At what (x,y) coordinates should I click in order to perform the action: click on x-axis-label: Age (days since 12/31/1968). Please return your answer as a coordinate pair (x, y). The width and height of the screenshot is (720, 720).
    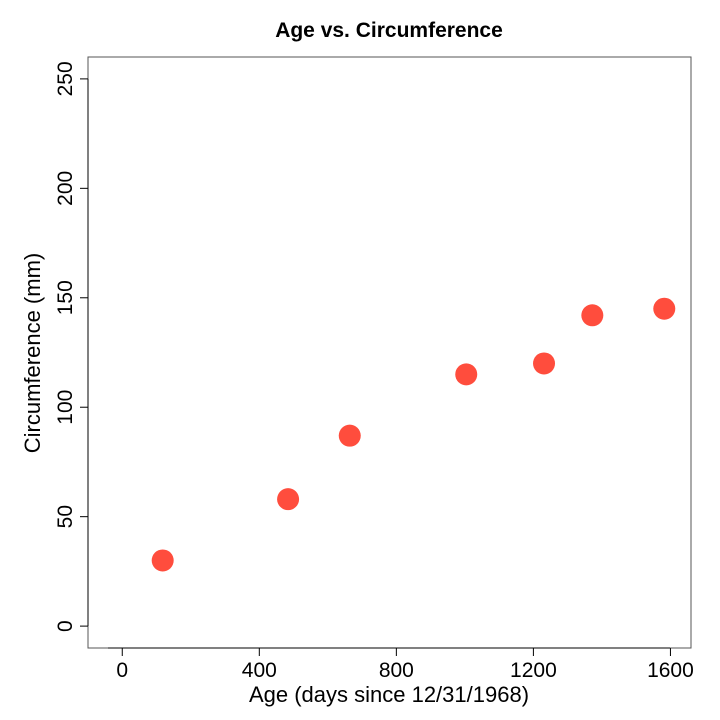
    Looking at the image, I should click on (389, 694).